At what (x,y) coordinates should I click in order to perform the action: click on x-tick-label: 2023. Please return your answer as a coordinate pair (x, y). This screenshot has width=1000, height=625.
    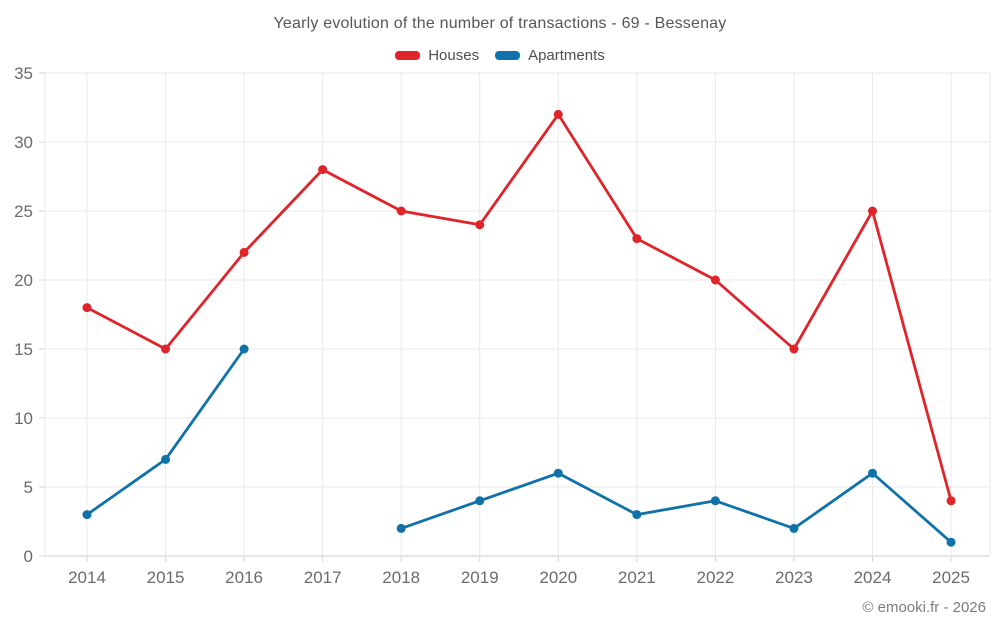
    Looking at the image, I should click on (794, 577).